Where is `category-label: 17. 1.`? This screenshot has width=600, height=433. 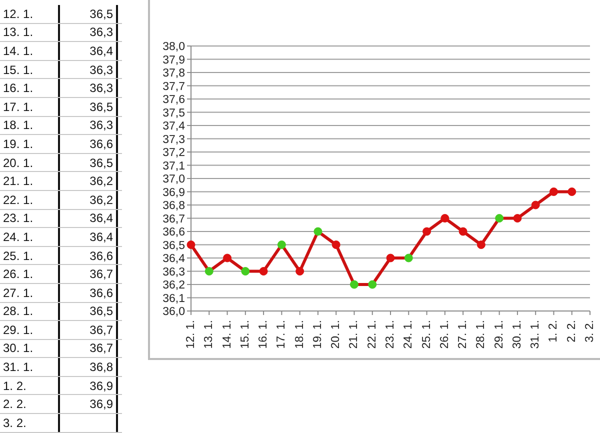
category-label: 17. 1. is located at coordinates (30, 107).